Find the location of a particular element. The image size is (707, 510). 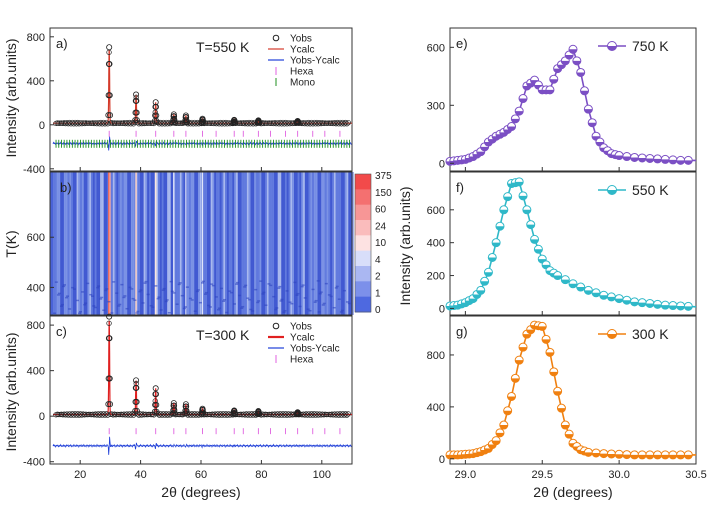

panel-f-label: f) is located at coordinates (460, 187).